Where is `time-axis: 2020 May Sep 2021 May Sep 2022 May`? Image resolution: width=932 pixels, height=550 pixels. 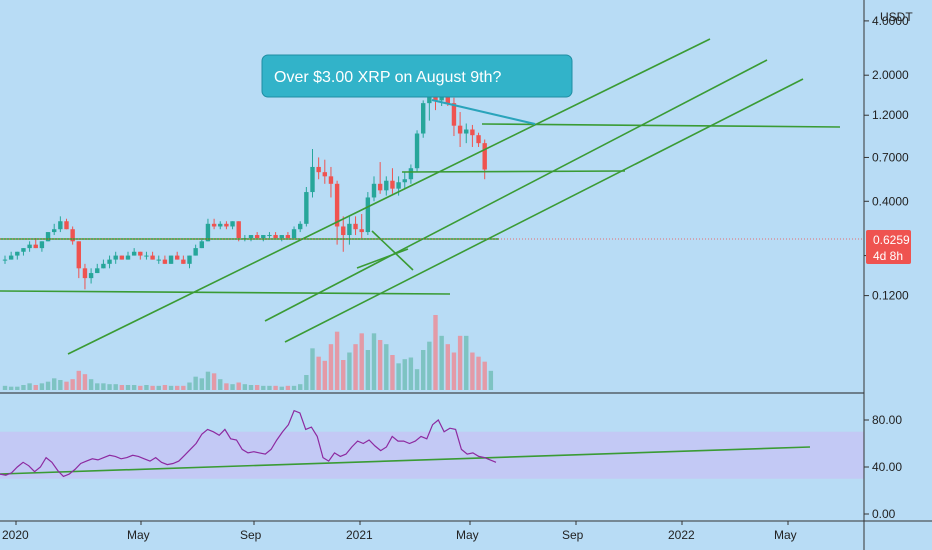
time-axis: 2020 May Sep 2021 May Sep 2022 May is located at coordinates (399, 531).